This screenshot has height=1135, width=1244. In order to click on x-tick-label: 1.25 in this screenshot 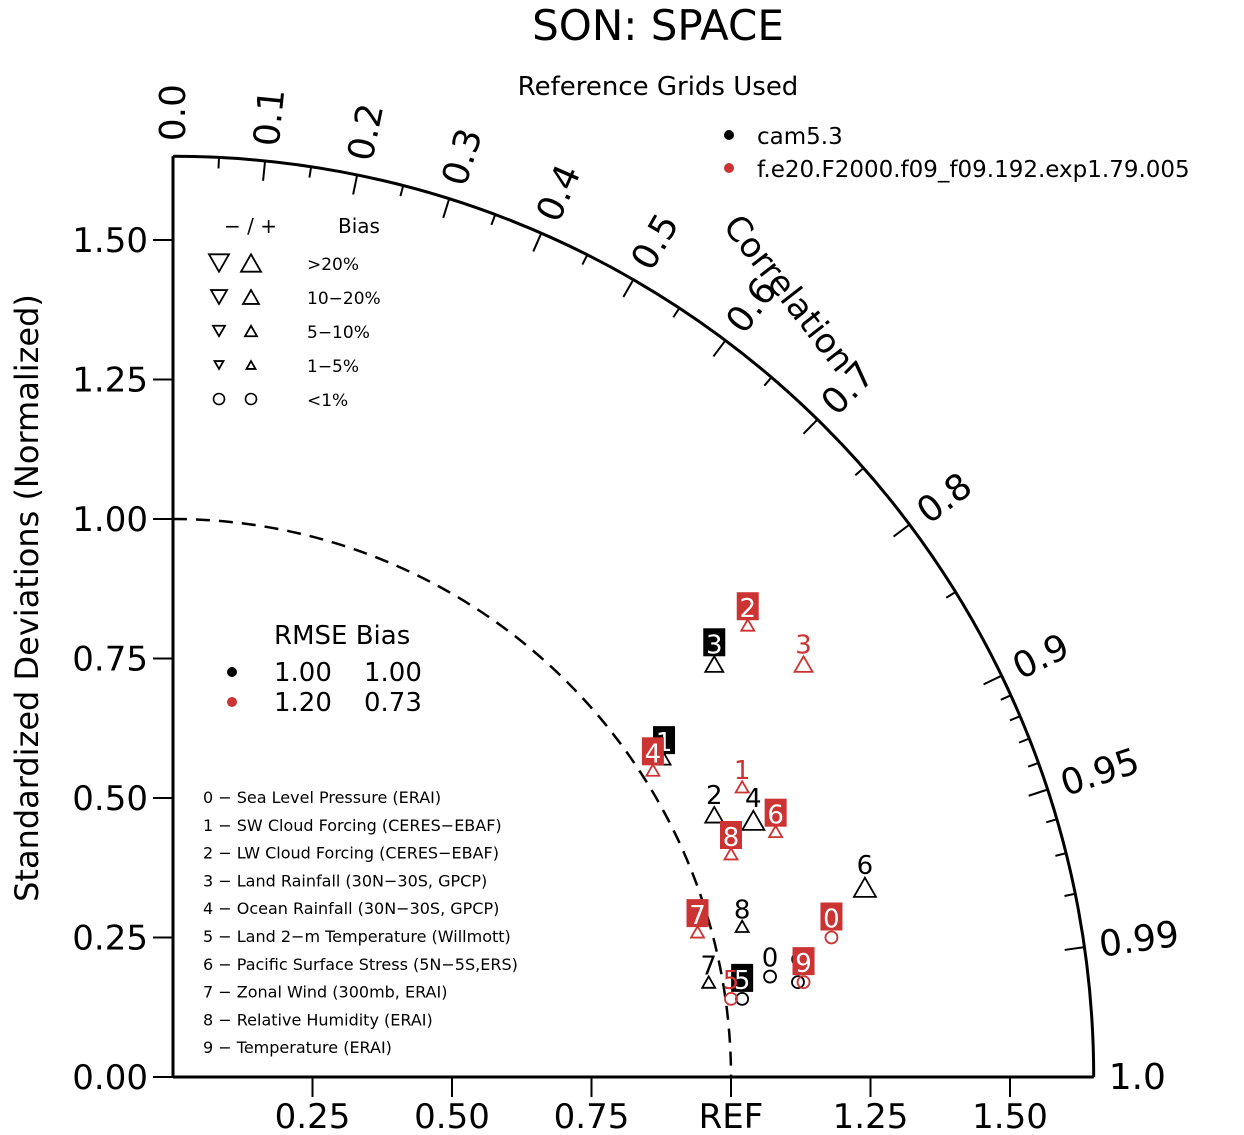, I will do `click(871, 1116)`.